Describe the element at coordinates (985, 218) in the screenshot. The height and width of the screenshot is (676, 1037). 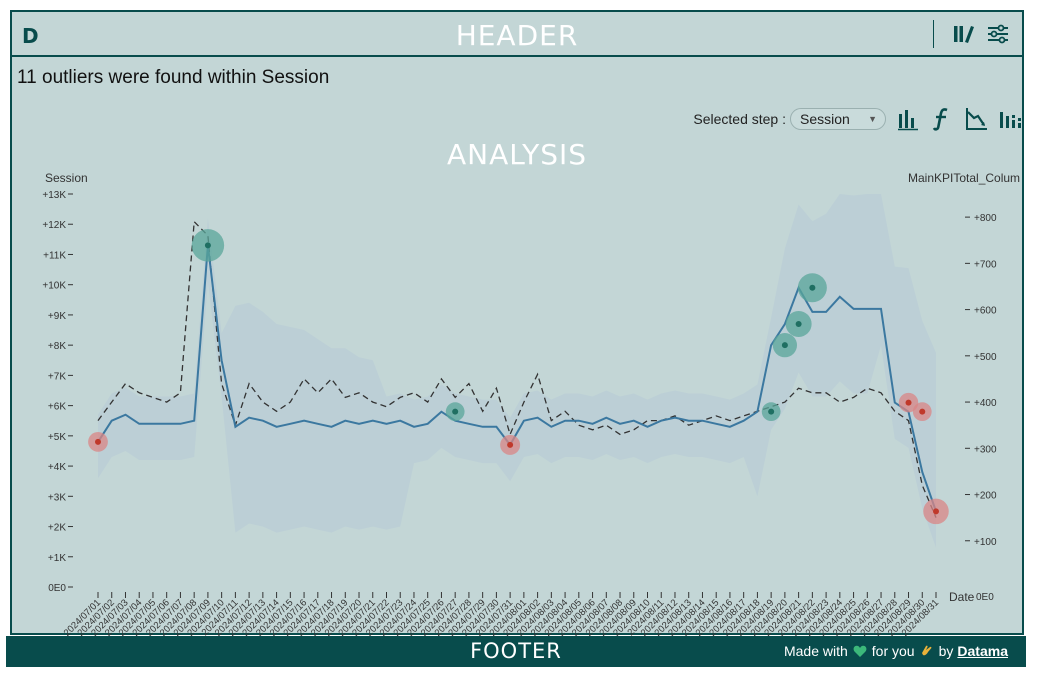
I see `right-tick-label: +800` at that location.